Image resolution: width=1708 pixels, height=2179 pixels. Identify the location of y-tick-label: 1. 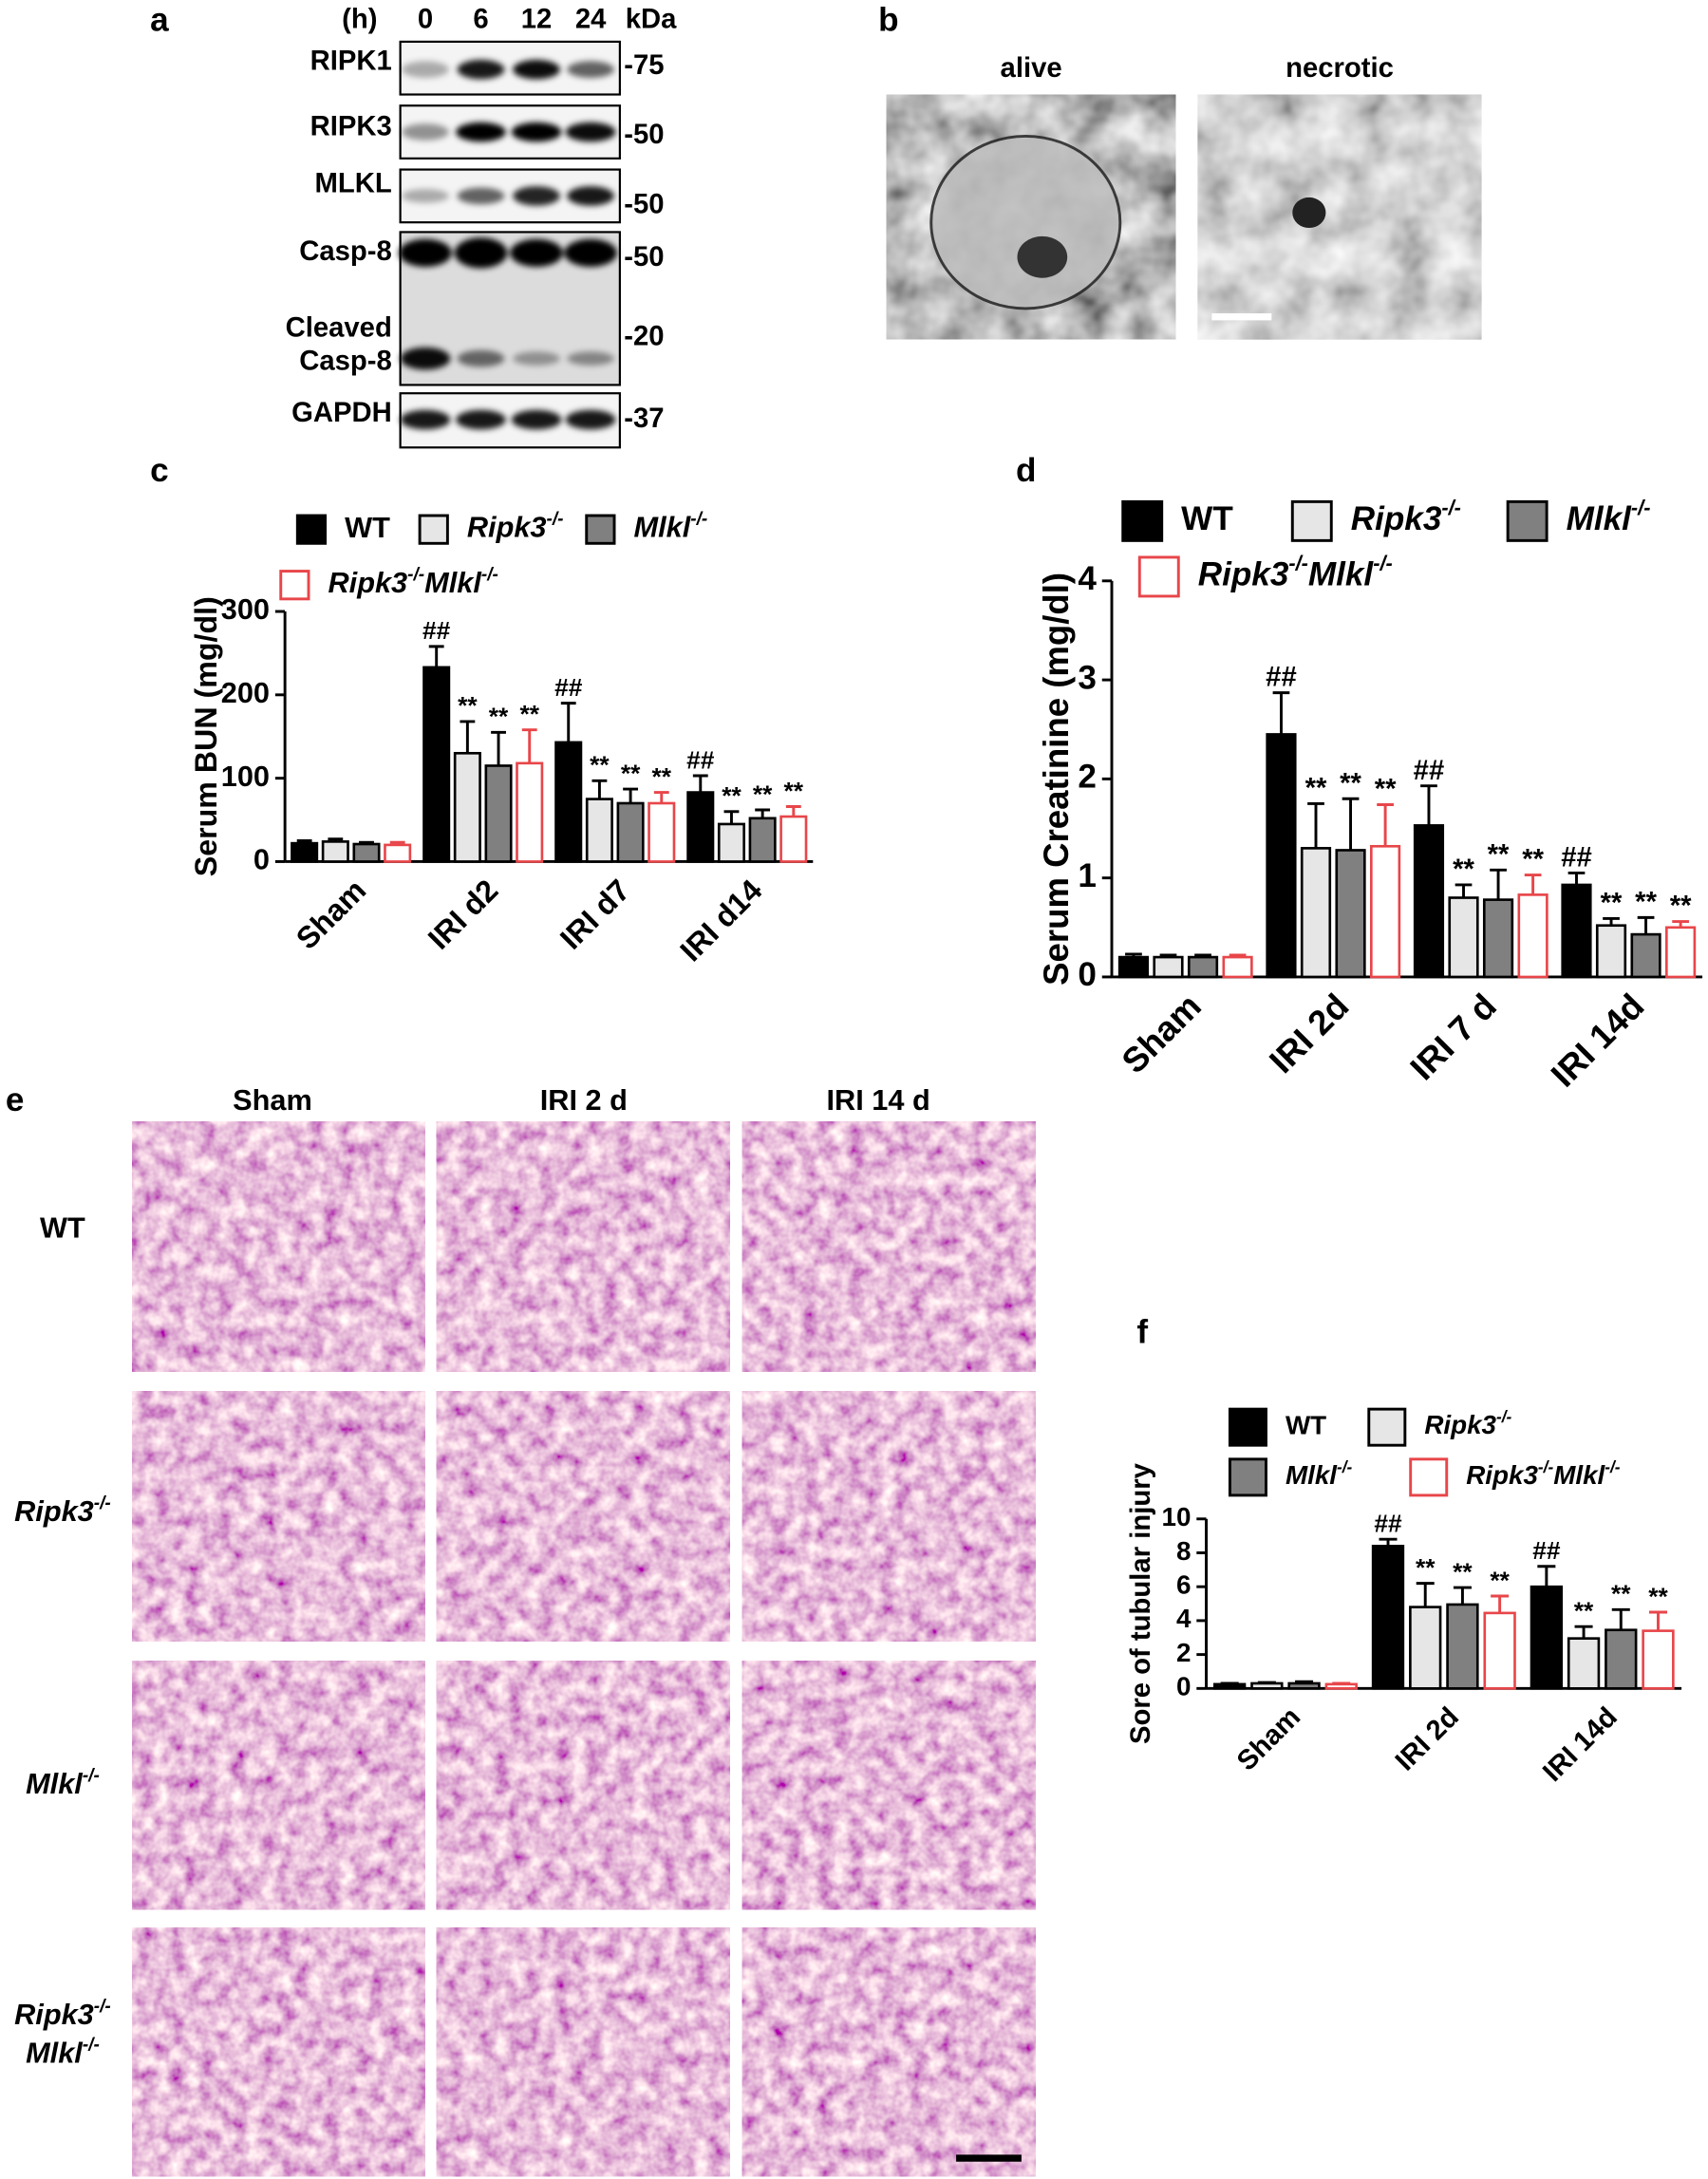
(1087, 875).